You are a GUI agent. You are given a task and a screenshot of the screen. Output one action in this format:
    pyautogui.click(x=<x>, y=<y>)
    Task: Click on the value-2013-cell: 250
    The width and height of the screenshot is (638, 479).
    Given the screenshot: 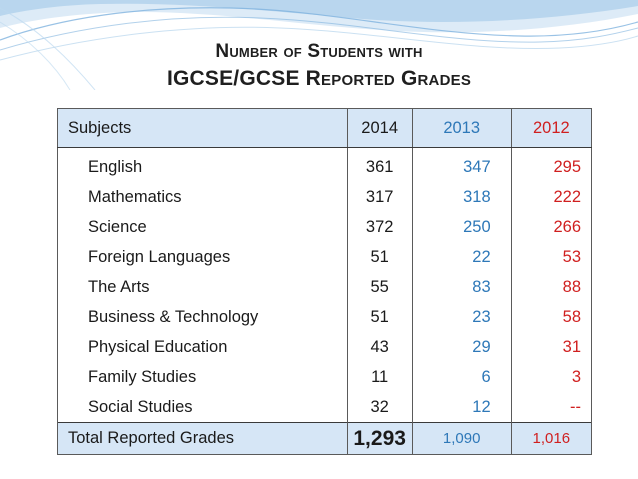 What is the action you would take?
    pyautogui.click(x=461, y=227)
    